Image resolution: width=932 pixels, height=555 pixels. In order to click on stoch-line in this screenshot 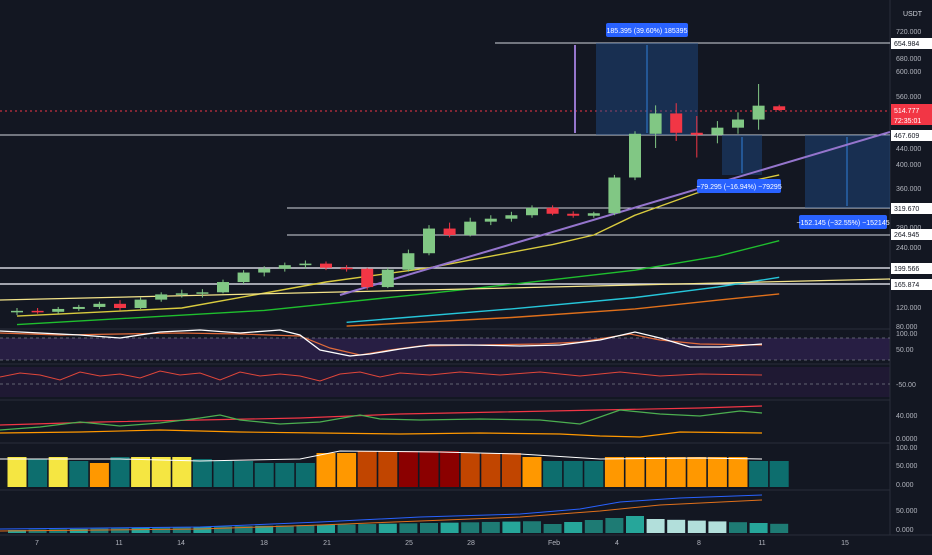, I will do `click(381, 456)`.